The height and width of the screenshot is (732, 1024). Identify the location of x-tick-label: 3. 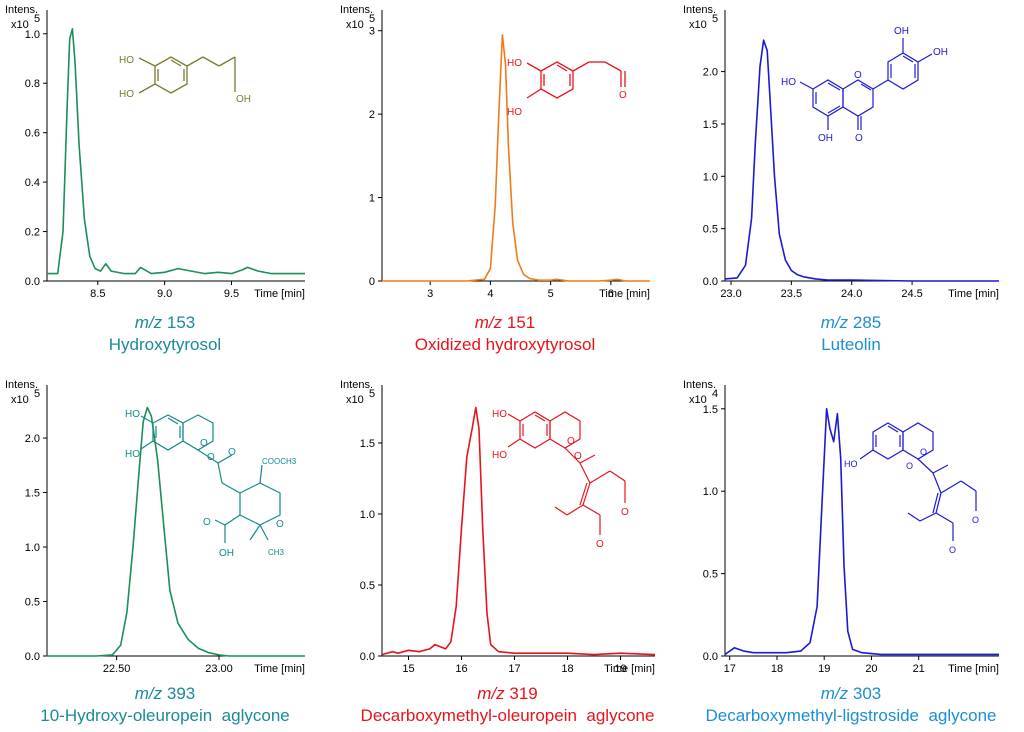
(430, 294).